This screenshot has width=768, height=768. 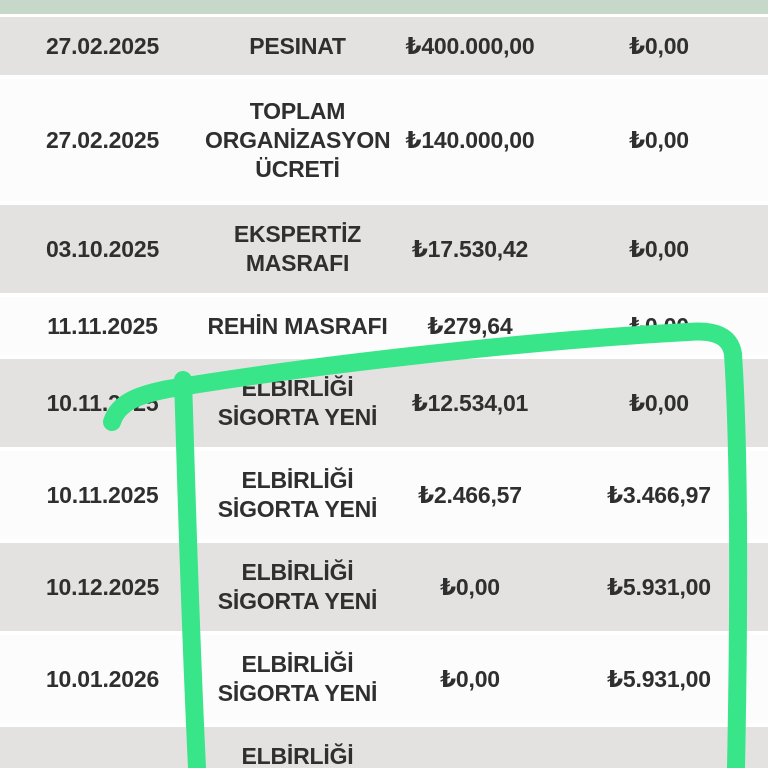 I want to click on amount-cell: ₺279,64, so click(x=470, y=325).